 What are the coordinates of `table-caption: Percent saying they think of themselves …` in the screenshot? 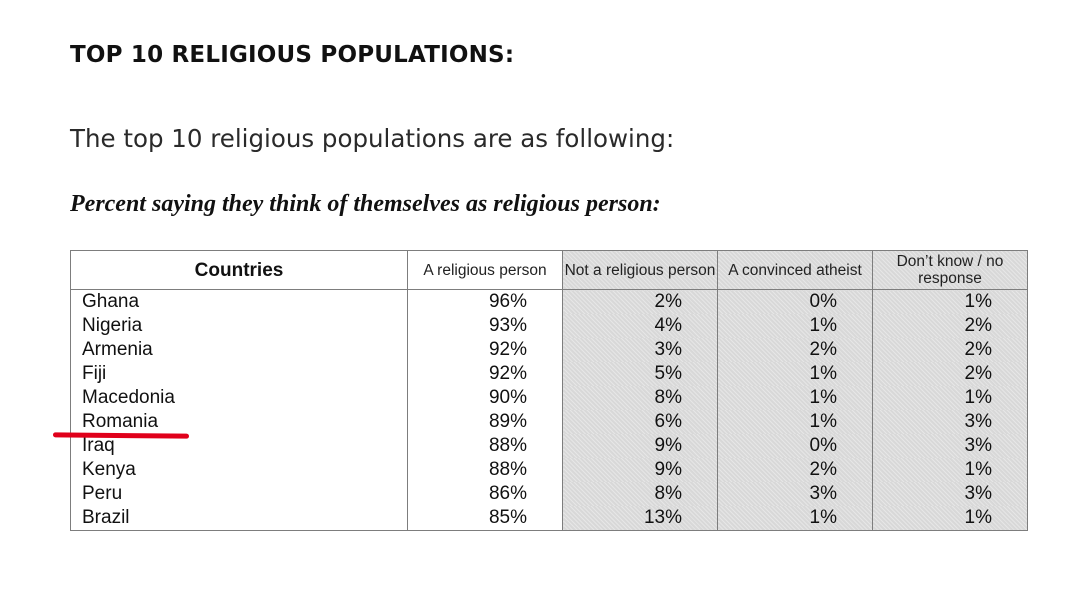 It's located at (365, 204).